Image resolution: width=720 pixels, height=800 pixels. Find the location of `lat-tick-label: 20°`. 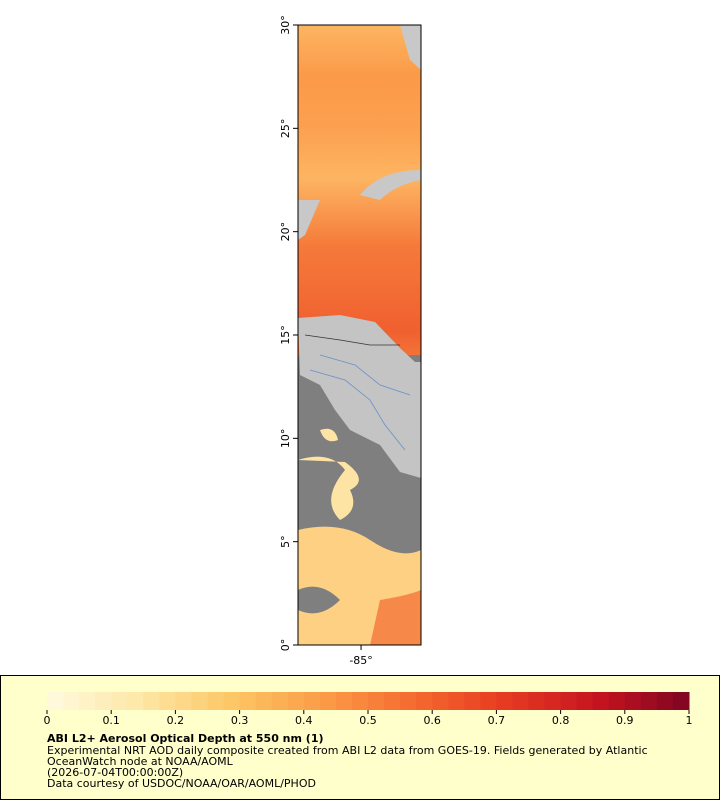

lat-tick-label: 20° is located at coordinates (285, 232).